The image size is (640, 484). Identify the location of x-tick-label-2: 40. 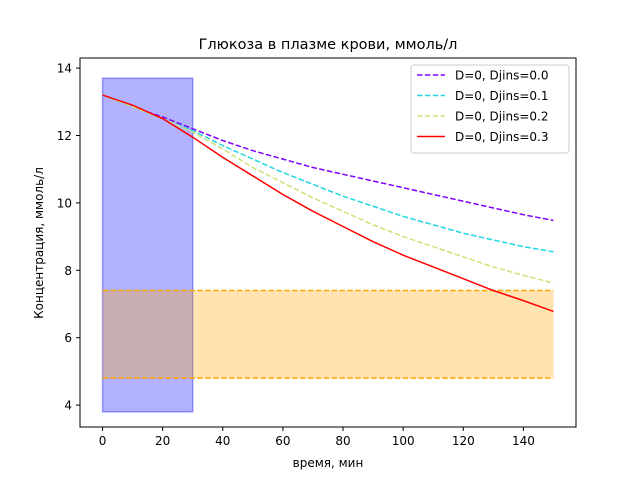
(222, 441).